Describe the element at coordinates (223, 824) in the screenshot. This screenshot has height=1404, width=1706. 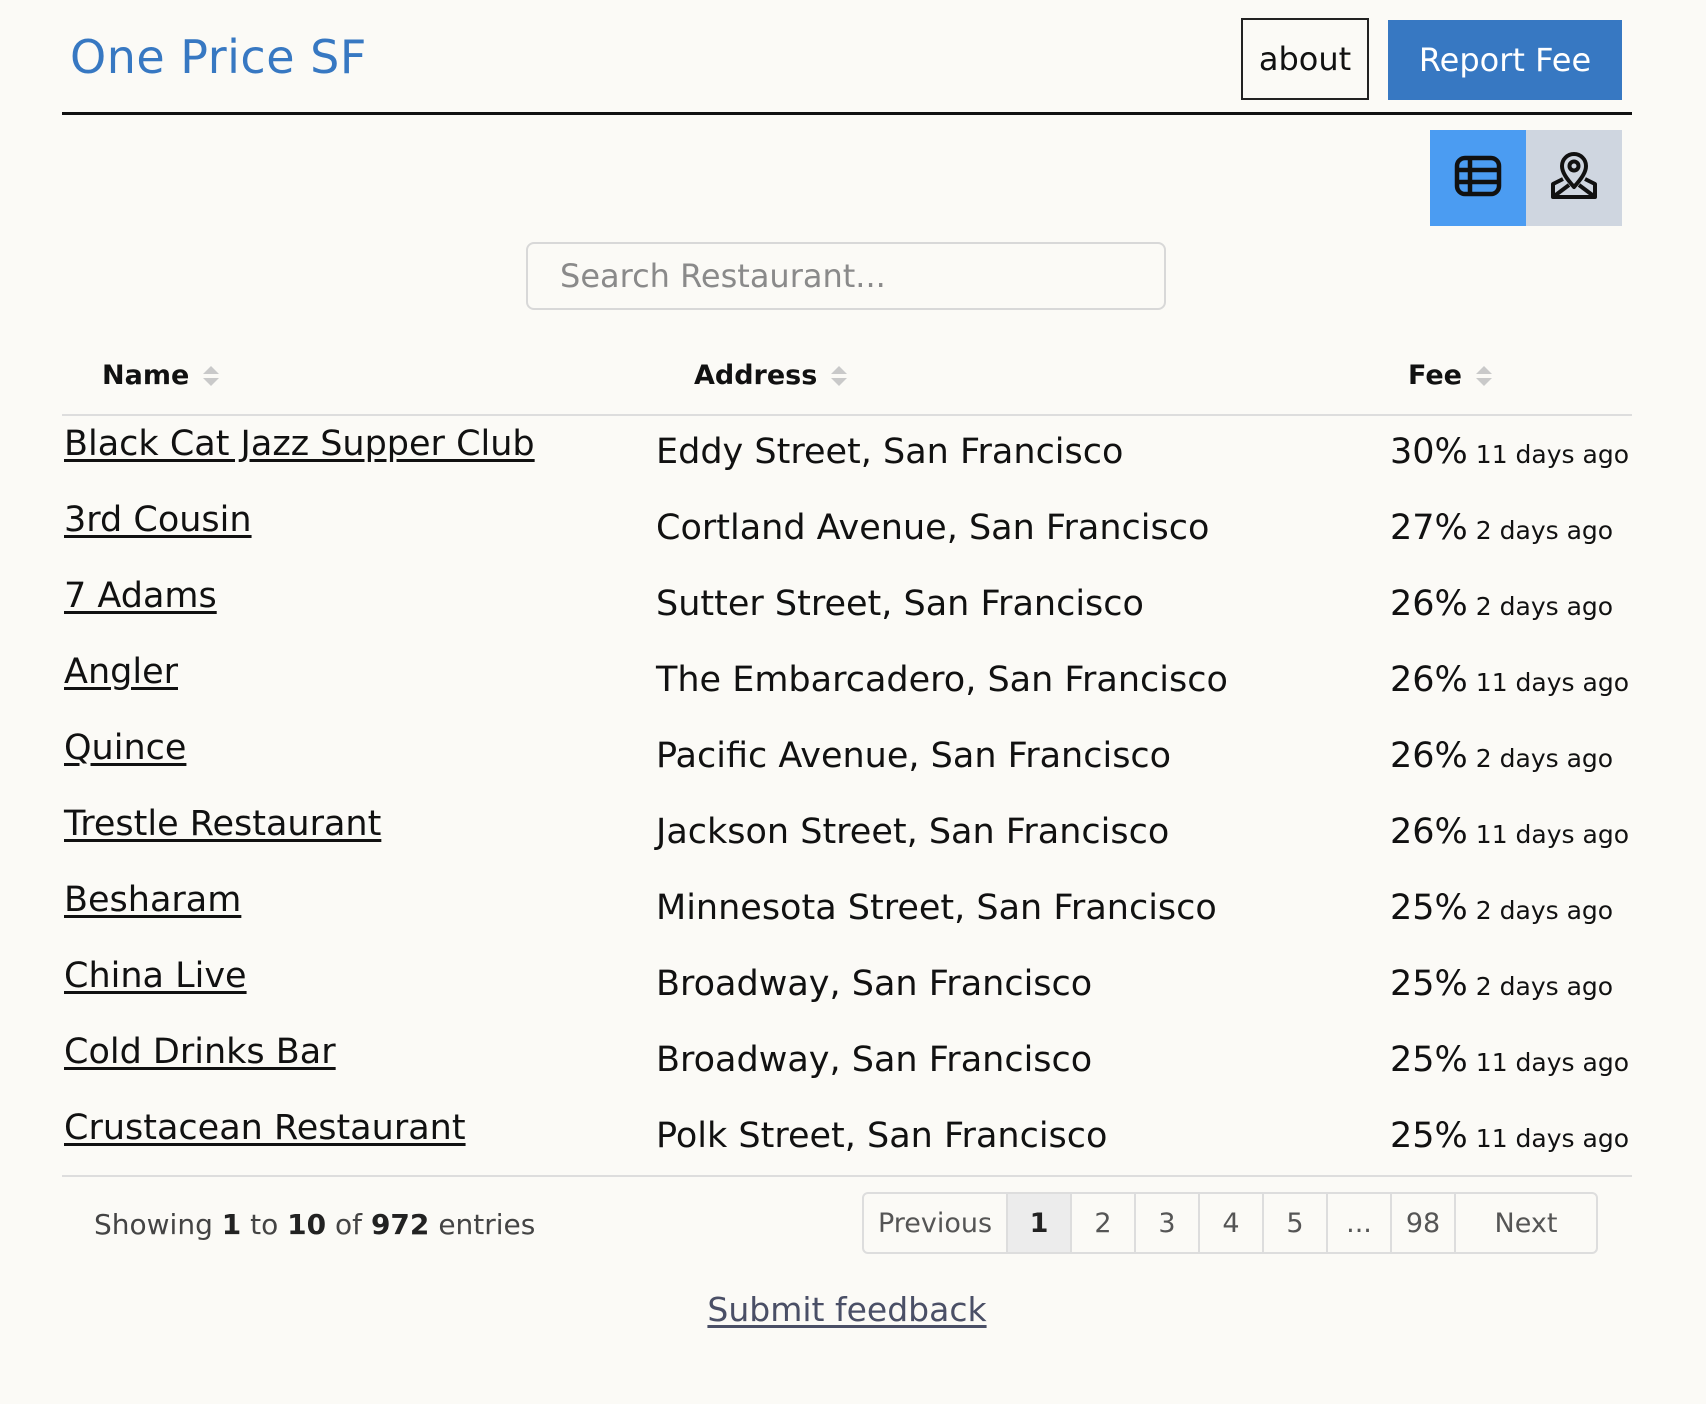
I see `restaurant-link: Trestle Restaurant` at that location.